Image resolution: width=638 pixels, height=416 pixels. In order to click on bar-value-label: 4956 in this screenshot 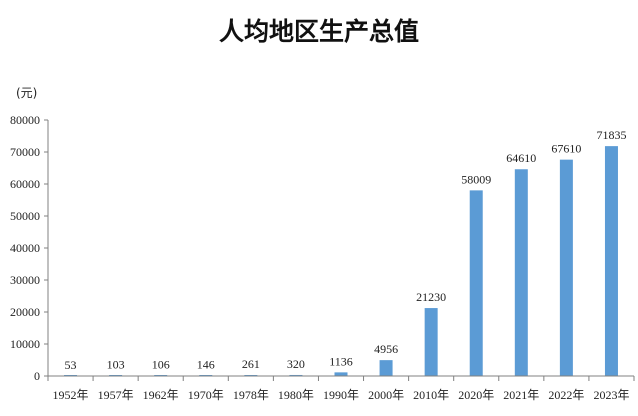, I will do `click(386, 349)`.